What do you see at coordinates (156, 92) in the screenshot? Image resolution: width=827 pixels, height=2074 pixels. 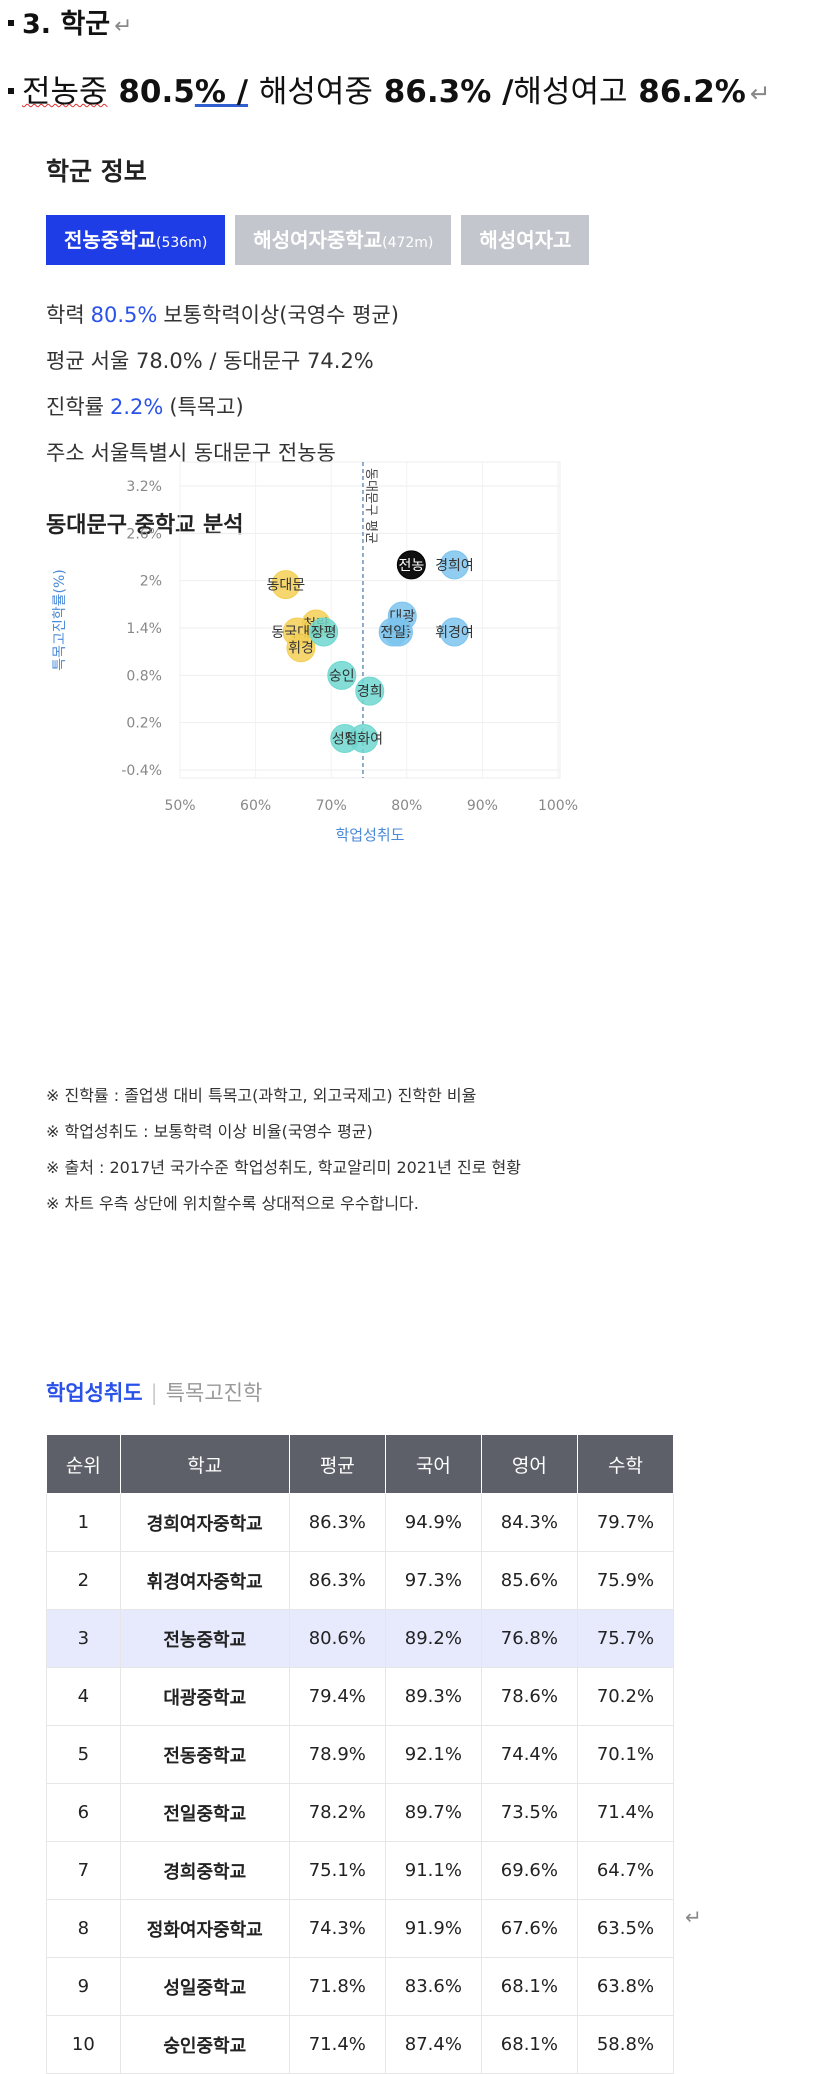 I see `summary-value1: 80.5` at bounding box center [156, 92].